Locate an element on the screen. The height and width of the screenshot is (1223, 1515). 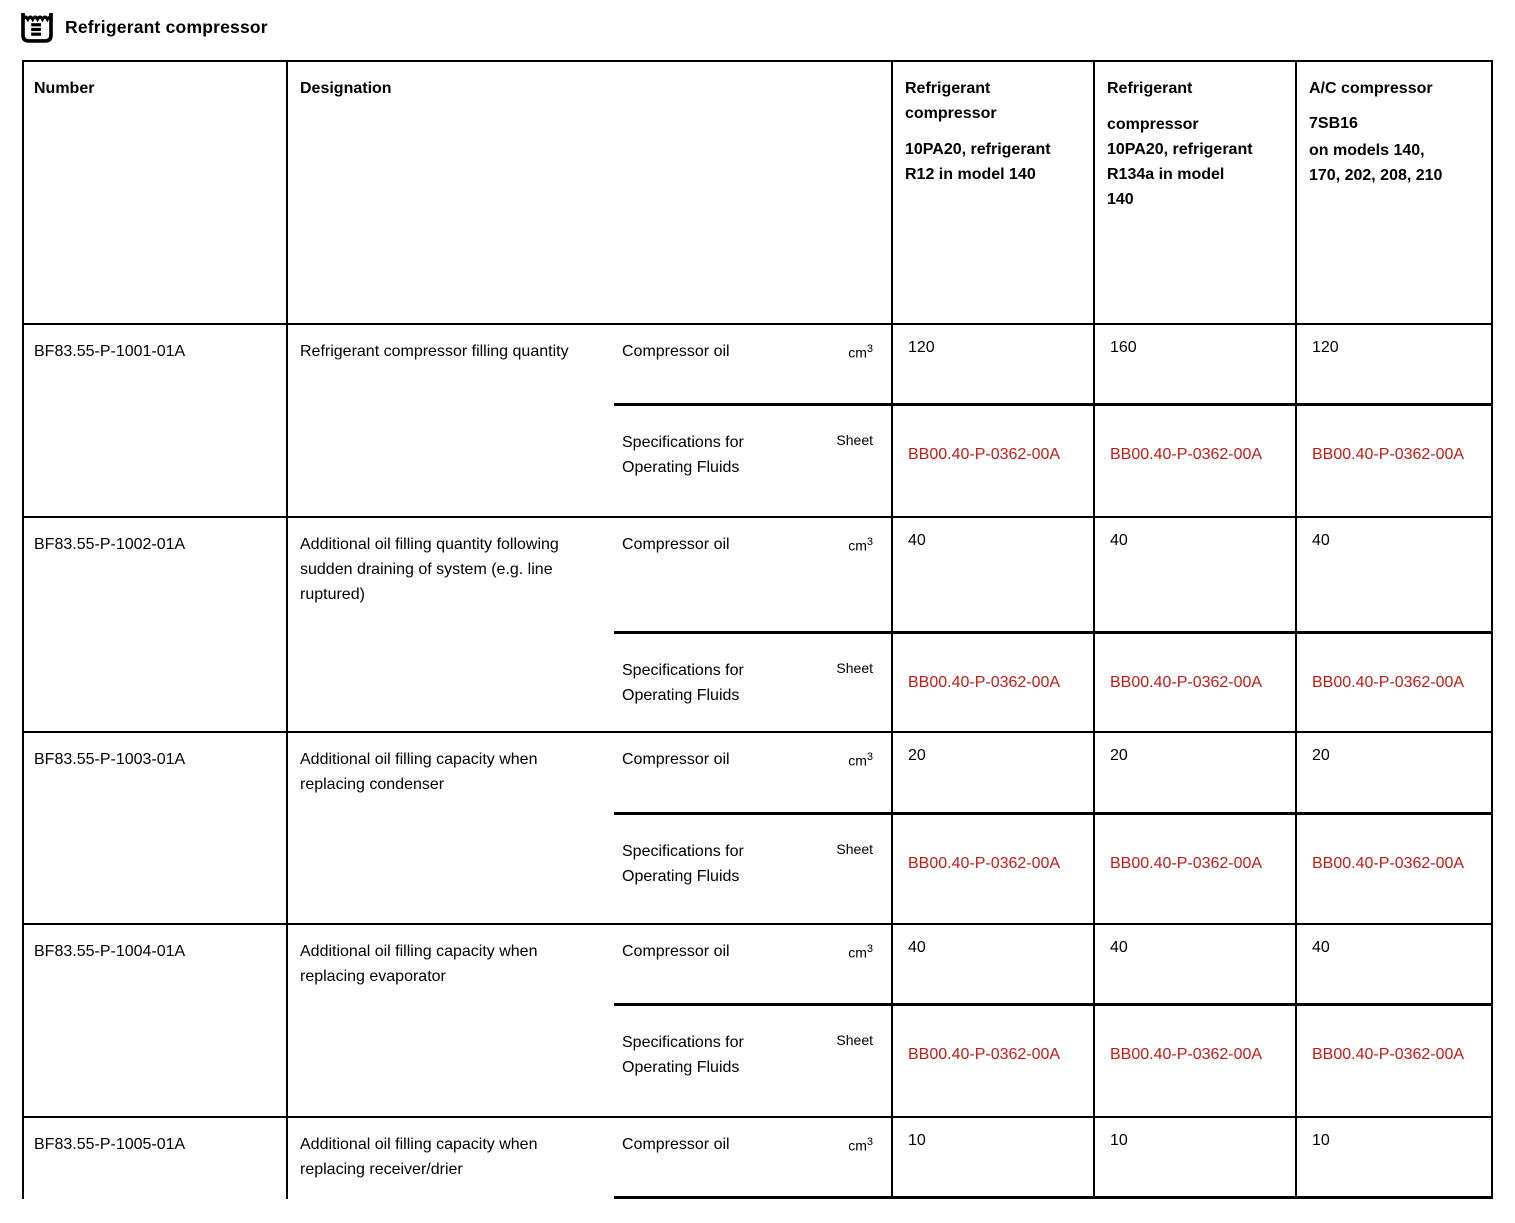
oil-value-7sb16: 120 is located at coordinates (1394, 365).